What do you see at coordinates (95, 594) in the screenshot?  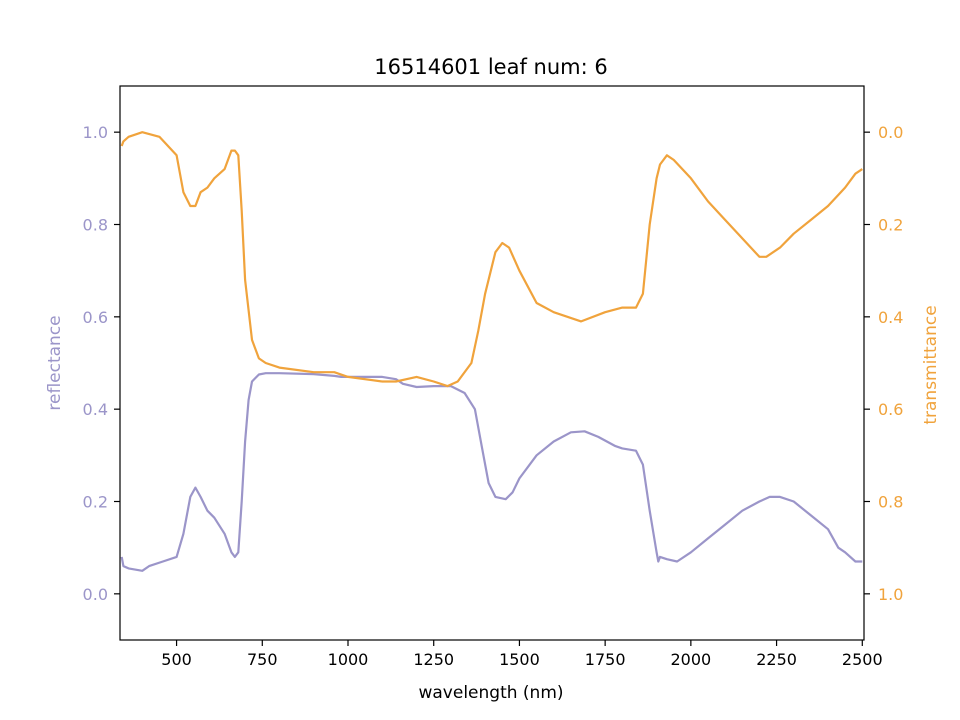 I see `left-y-tick-label: 0.0` at bounding box center [95, 594].